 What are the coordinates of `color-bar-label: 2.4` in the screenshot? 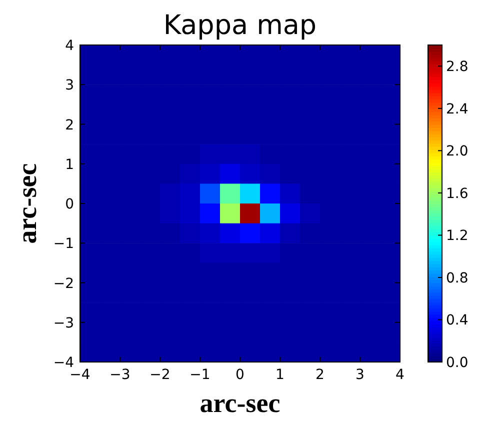 It's located at (457, 109).